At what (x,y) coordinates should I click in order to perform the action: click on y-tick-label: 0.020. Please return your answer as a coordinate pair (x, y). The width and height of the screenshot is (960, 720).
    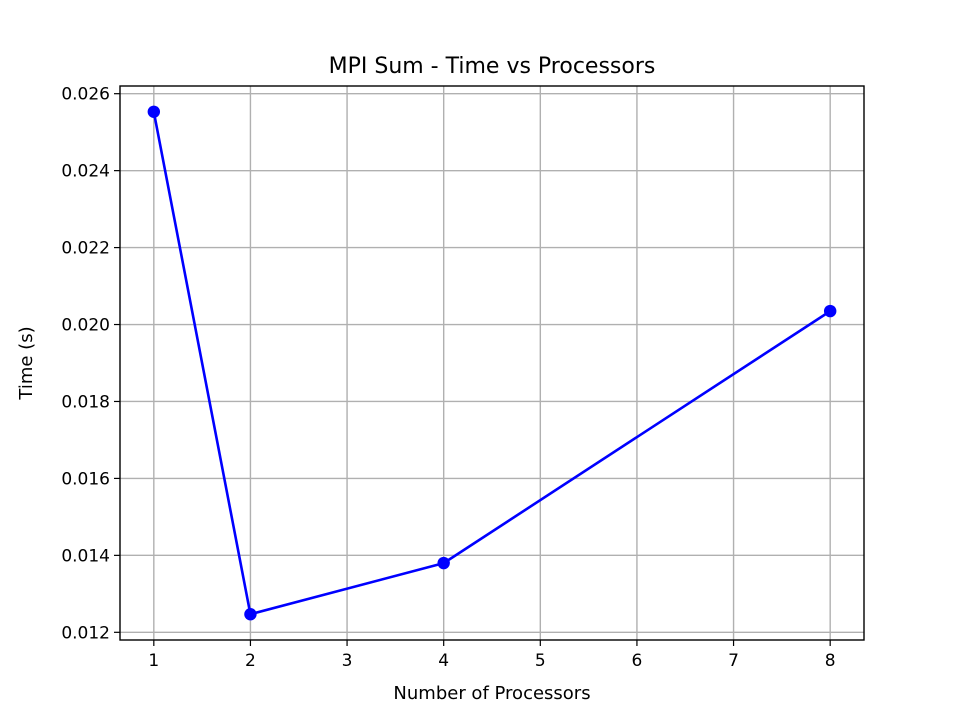
    Looking at the image, I should click on (85, 326).